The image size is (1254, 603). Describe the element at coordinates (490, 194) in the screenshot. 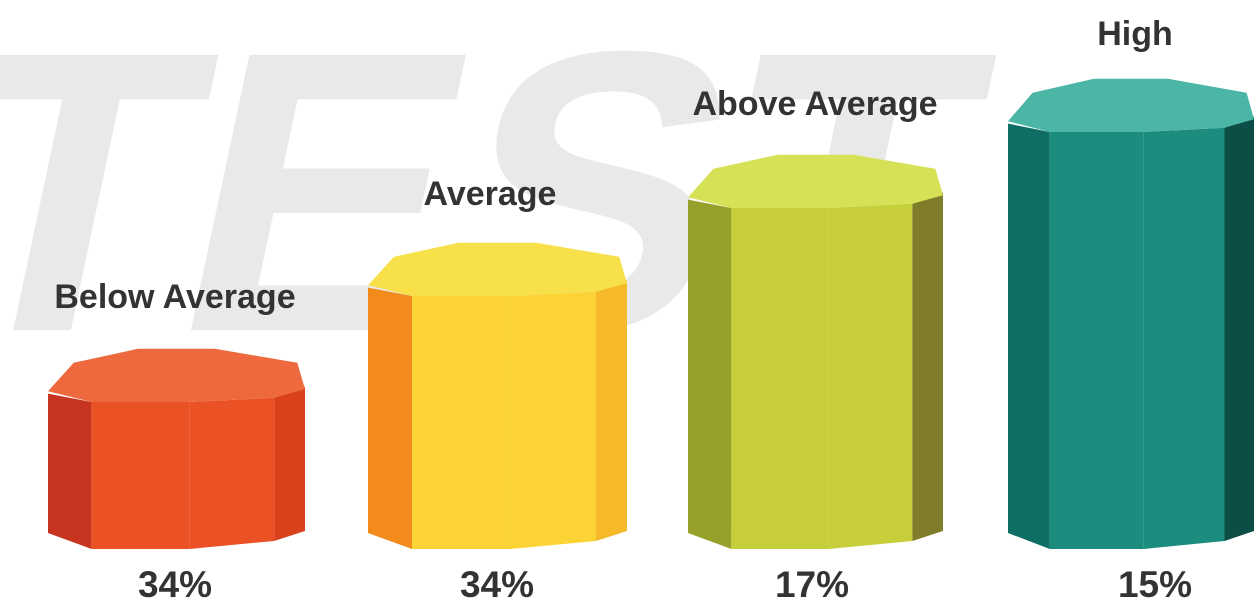

I see `category-label: Average` at that location.